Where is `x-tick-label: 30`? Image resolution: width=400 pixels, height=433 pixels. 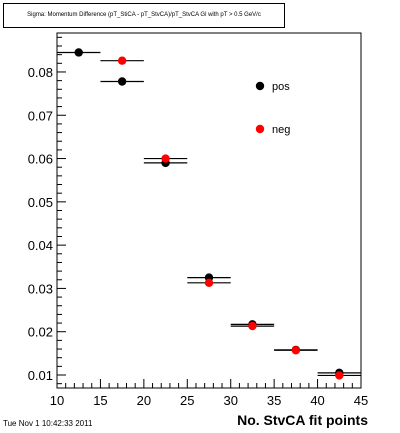 x-tick-label: 30 is located at coordinates (230, 400).